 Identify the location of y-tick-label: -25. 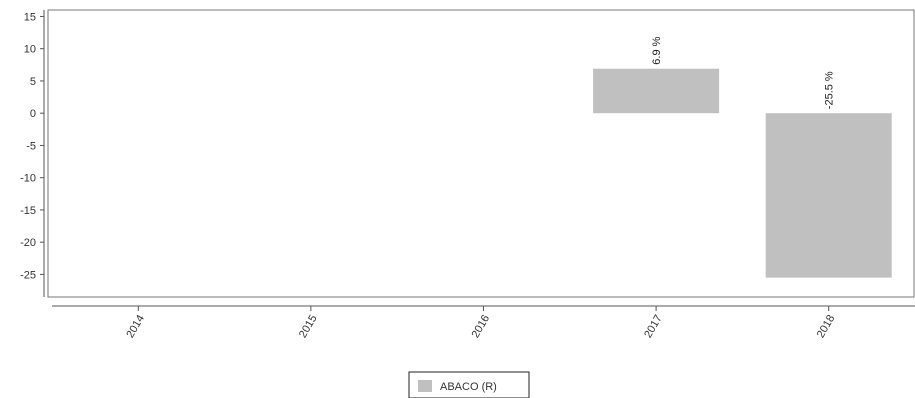
(28, 275).